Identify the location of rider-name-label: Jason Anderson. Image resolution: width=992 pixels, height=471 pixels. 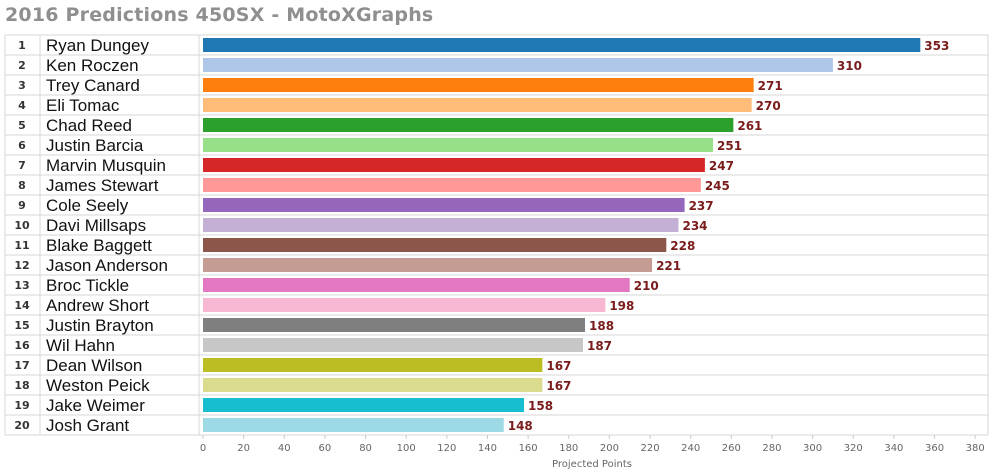
(107, 265).